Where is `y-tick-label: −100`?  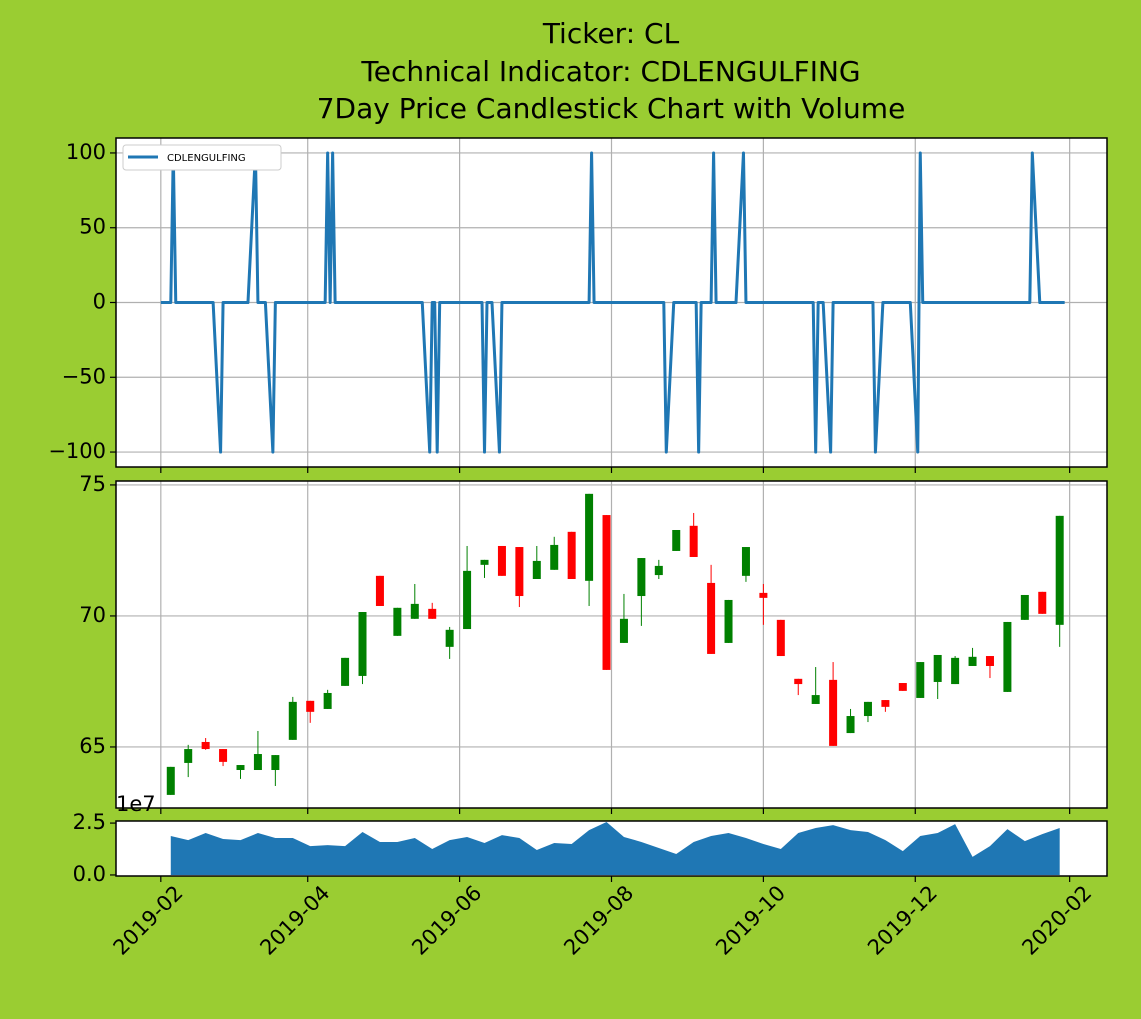 y-tick-label: −100 is located at coordinates (77, 451).